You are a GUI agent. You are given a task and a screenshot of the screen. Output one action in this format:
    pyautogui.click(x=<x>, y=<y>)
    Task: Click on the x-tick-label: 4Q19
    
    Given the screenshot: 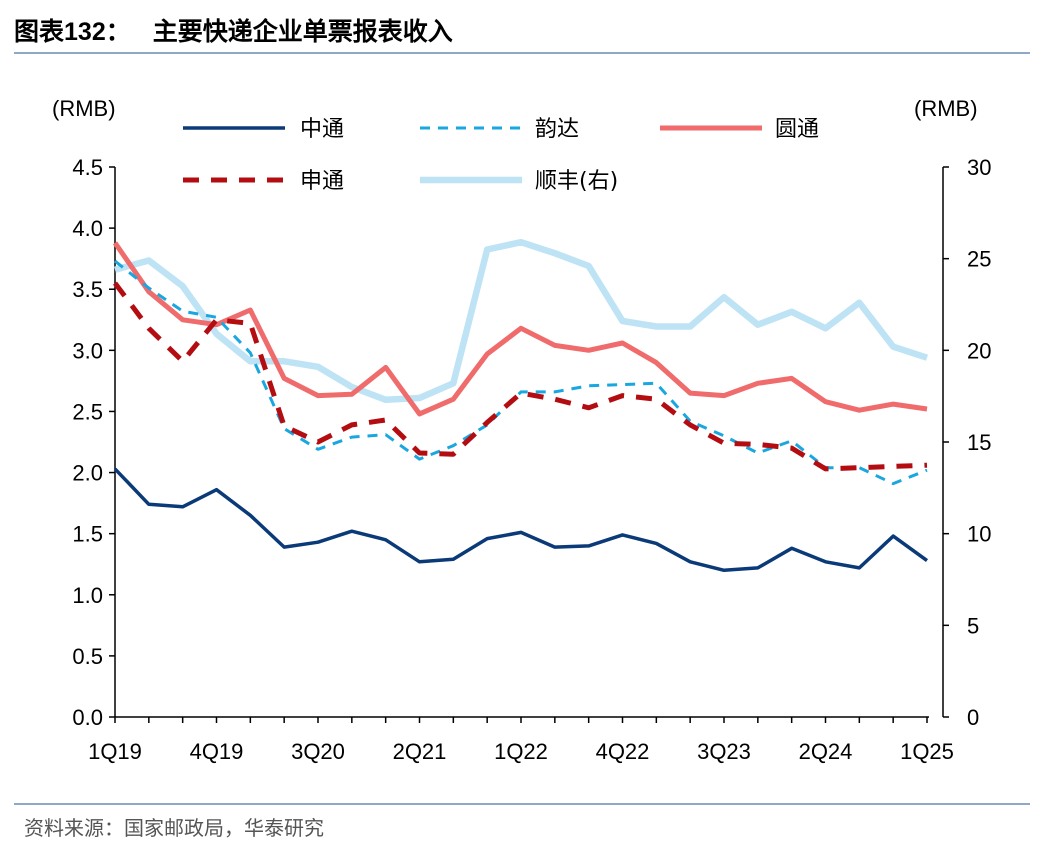 What is the action you would take?
    pyautogui.click(x=217, y=751)
    